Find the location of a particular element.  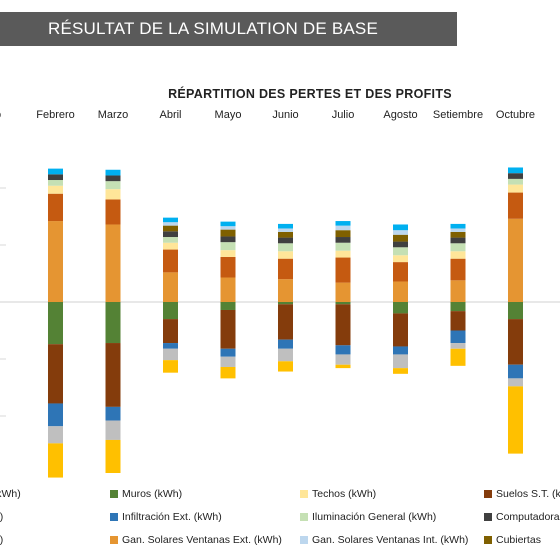

legend-label: Cubiertas is located at coordinates (518, 540).